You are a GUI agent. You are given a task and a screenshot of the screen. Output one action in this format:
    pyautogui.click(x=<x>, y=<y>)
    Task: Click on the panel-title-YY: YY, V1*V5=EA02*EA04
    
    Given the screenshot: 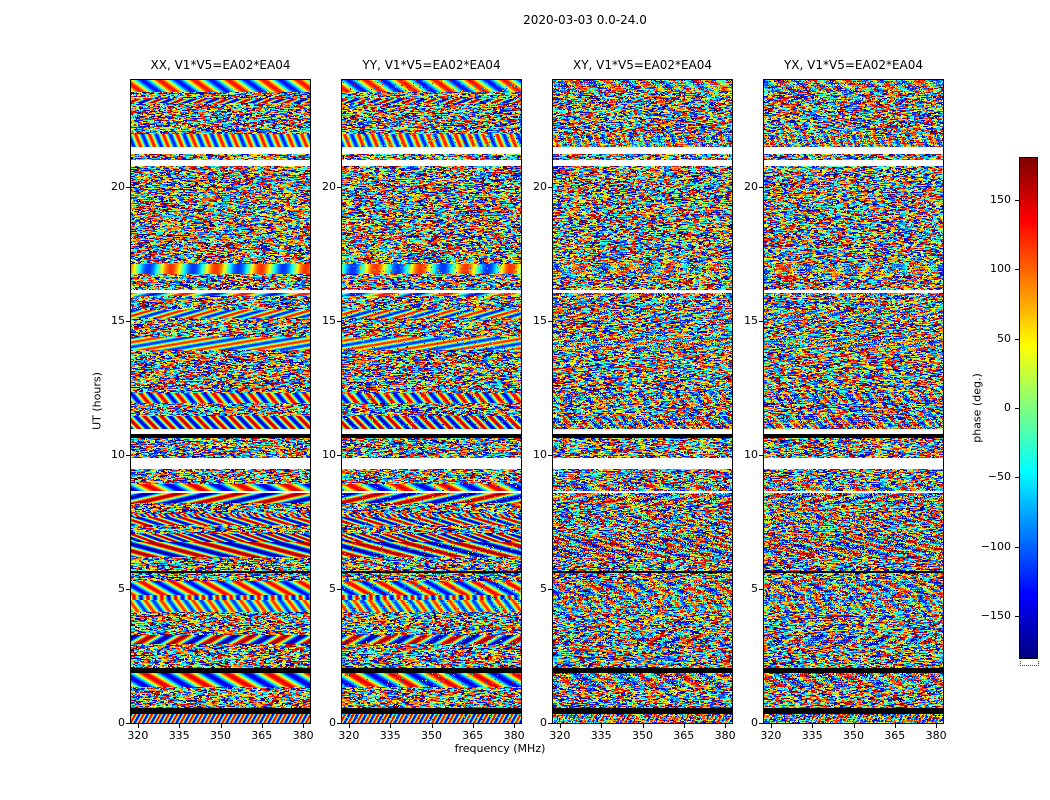 What is the action you would take?
    pyautogui.click(x=431, y=65)
    